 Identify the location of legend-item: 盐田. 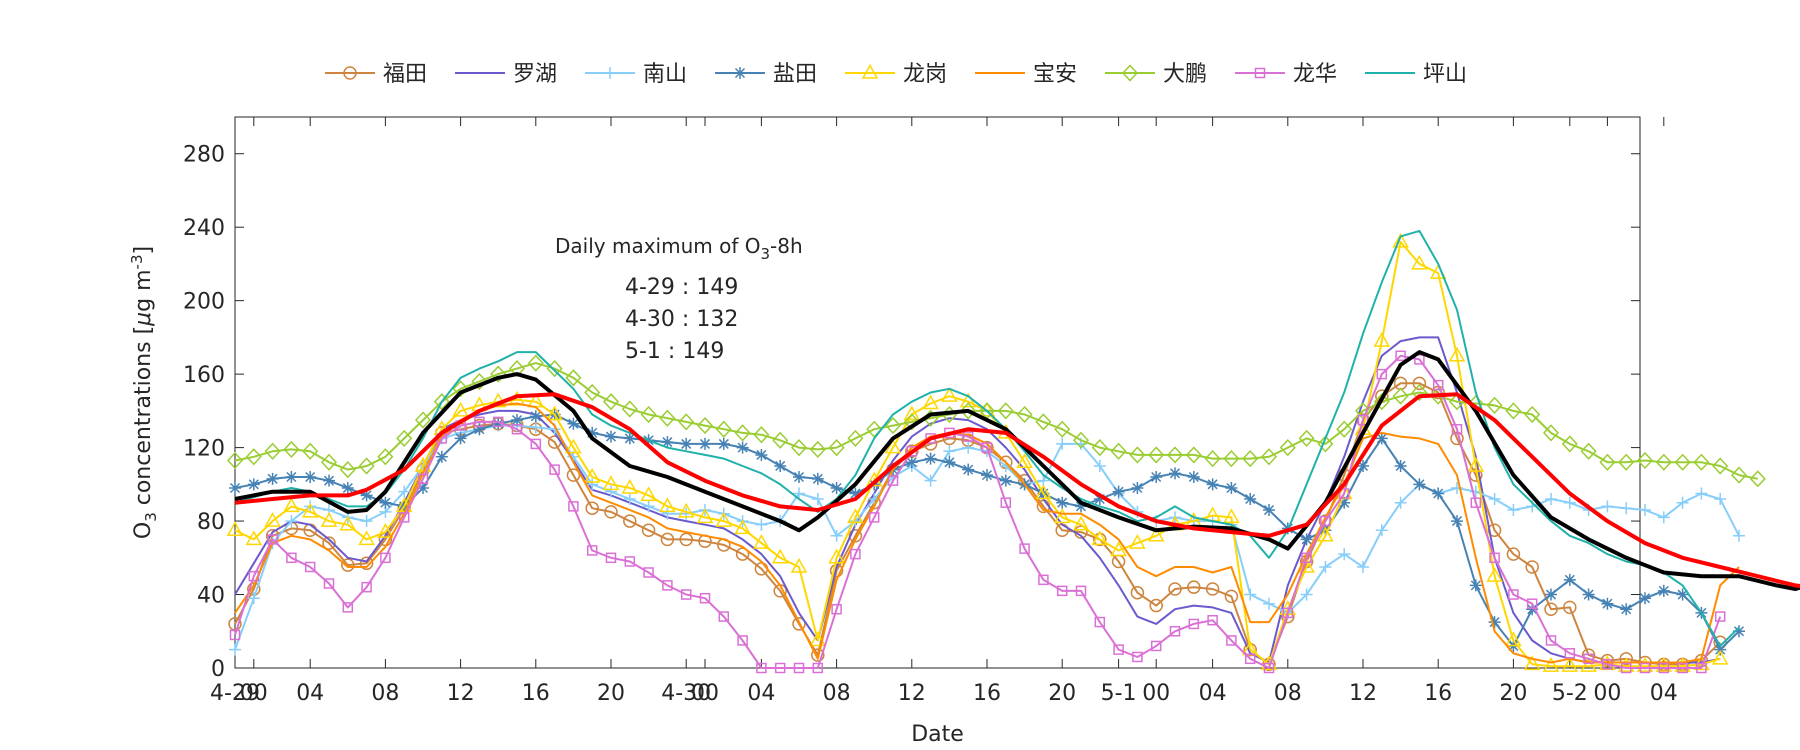
(766, 74).